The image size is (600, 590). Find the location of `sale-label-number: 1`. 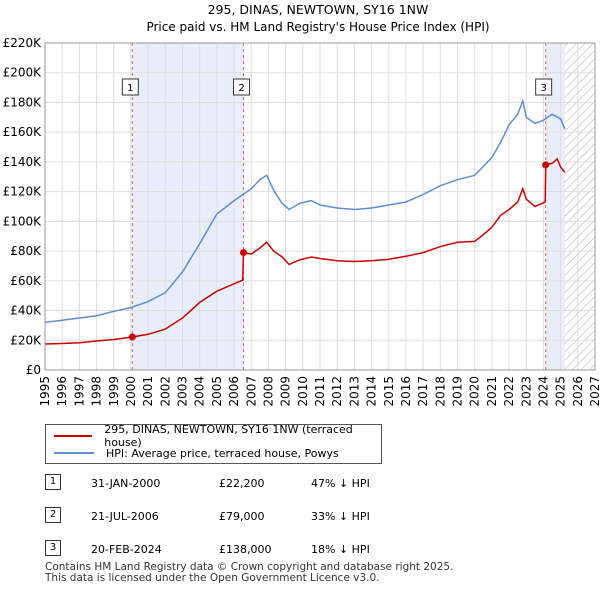

sale-label-number: 1 is located at coordinates (130, 88).